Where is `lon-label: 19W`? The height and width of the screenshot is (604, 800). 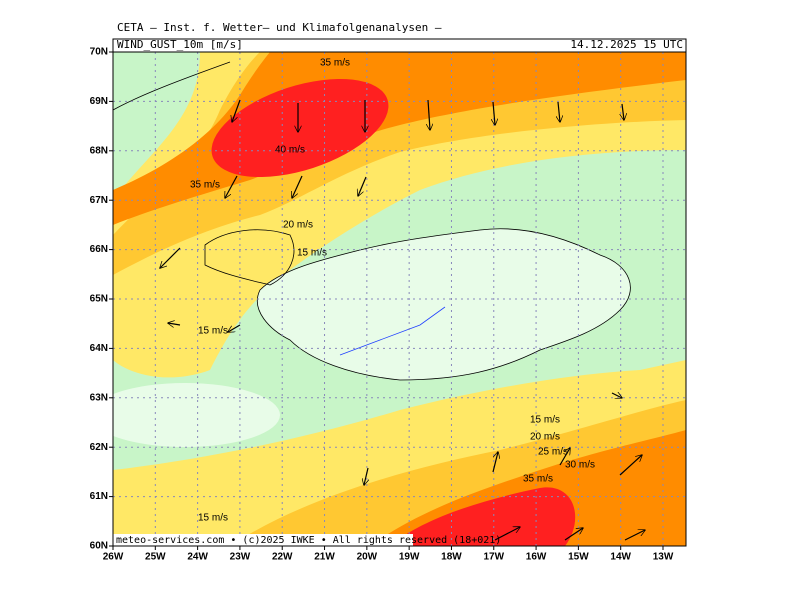
lon-label: 19W is located at coordinates (409, 557).